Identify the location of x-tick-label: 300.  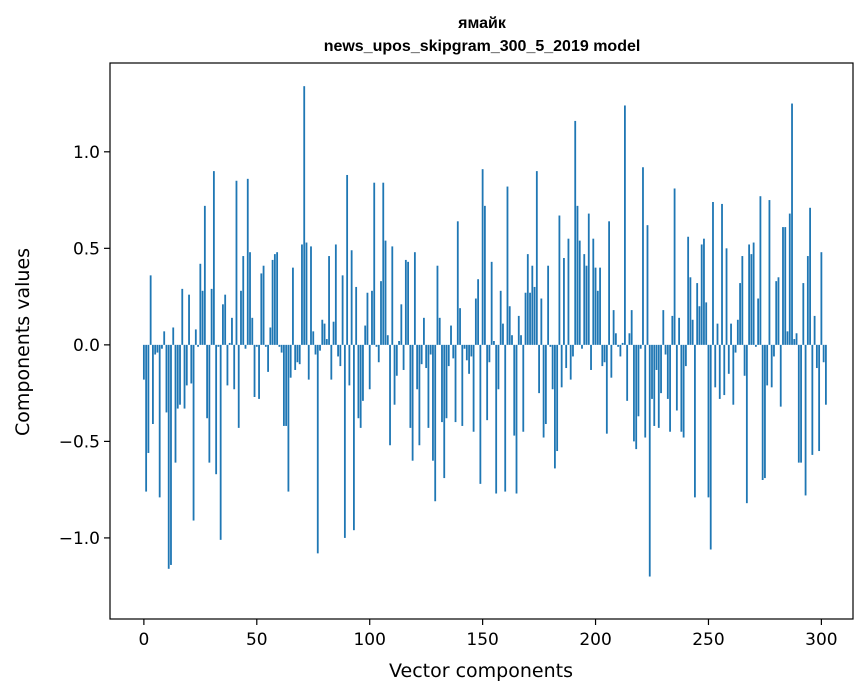
(821, 640).